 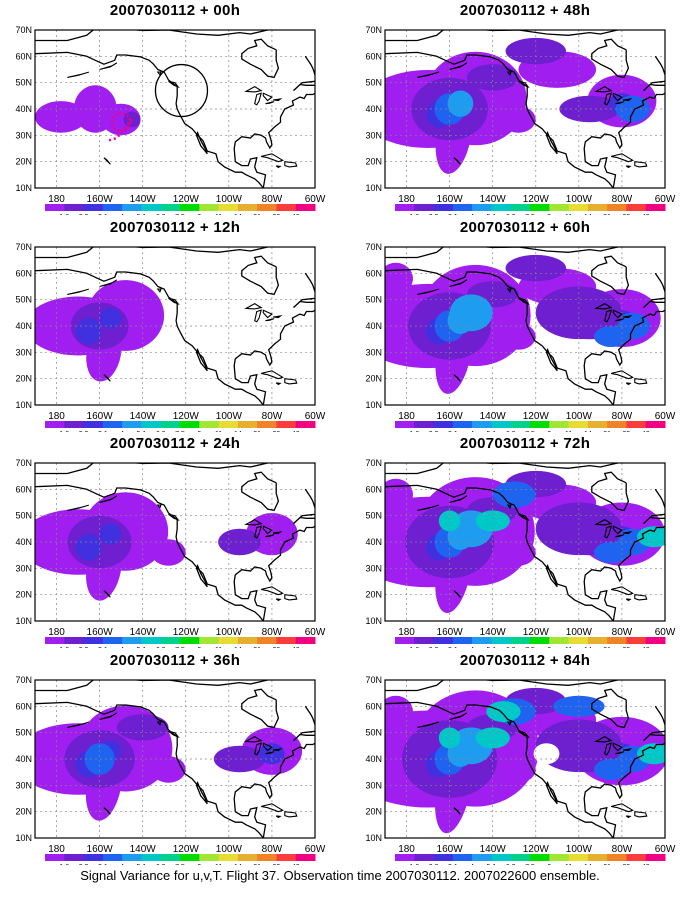 I want to click on panel-title: 2007030112 + 60h, so click(x=525, y=227).